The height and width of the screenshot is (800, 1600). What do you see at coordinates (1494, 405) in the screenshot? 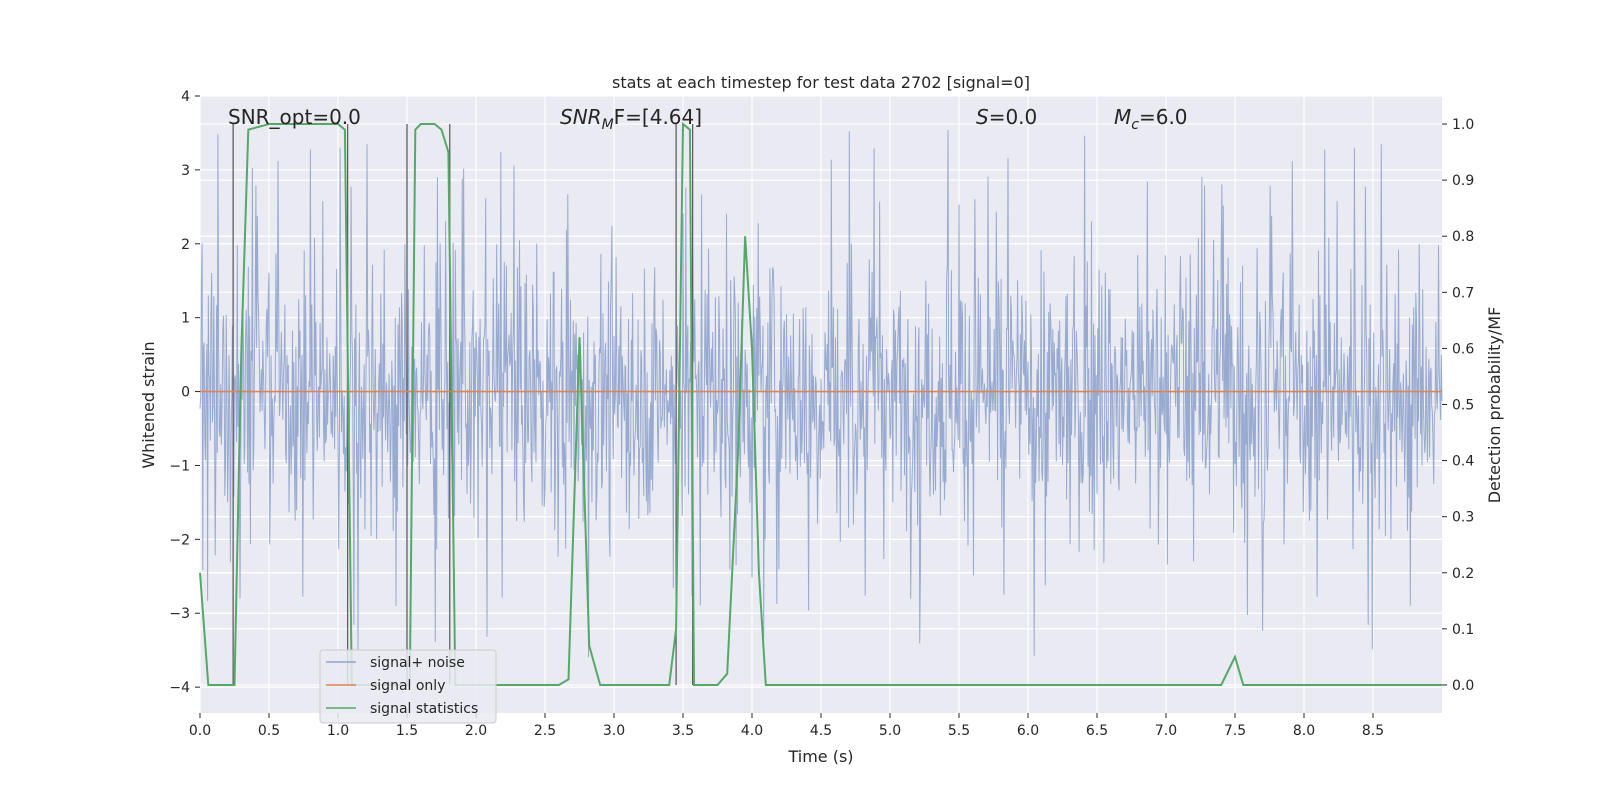
I see `y-right-axis-label: Detection probability/MF` at bounding box center [1494, 405].